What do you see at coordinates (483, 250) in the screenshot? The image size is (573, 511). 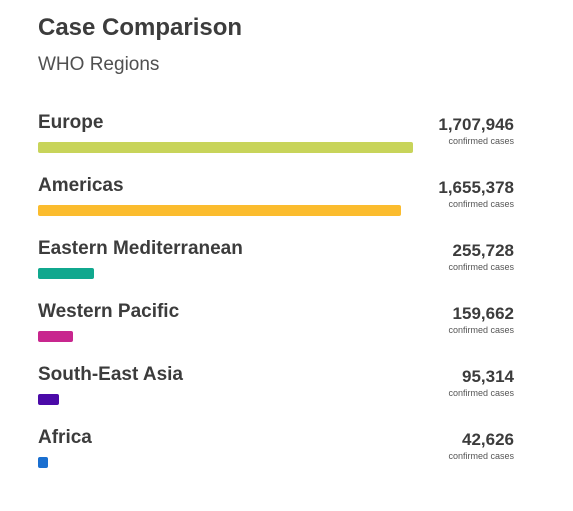 I see `case-count: 255,728` at bounding box center [483, 250].